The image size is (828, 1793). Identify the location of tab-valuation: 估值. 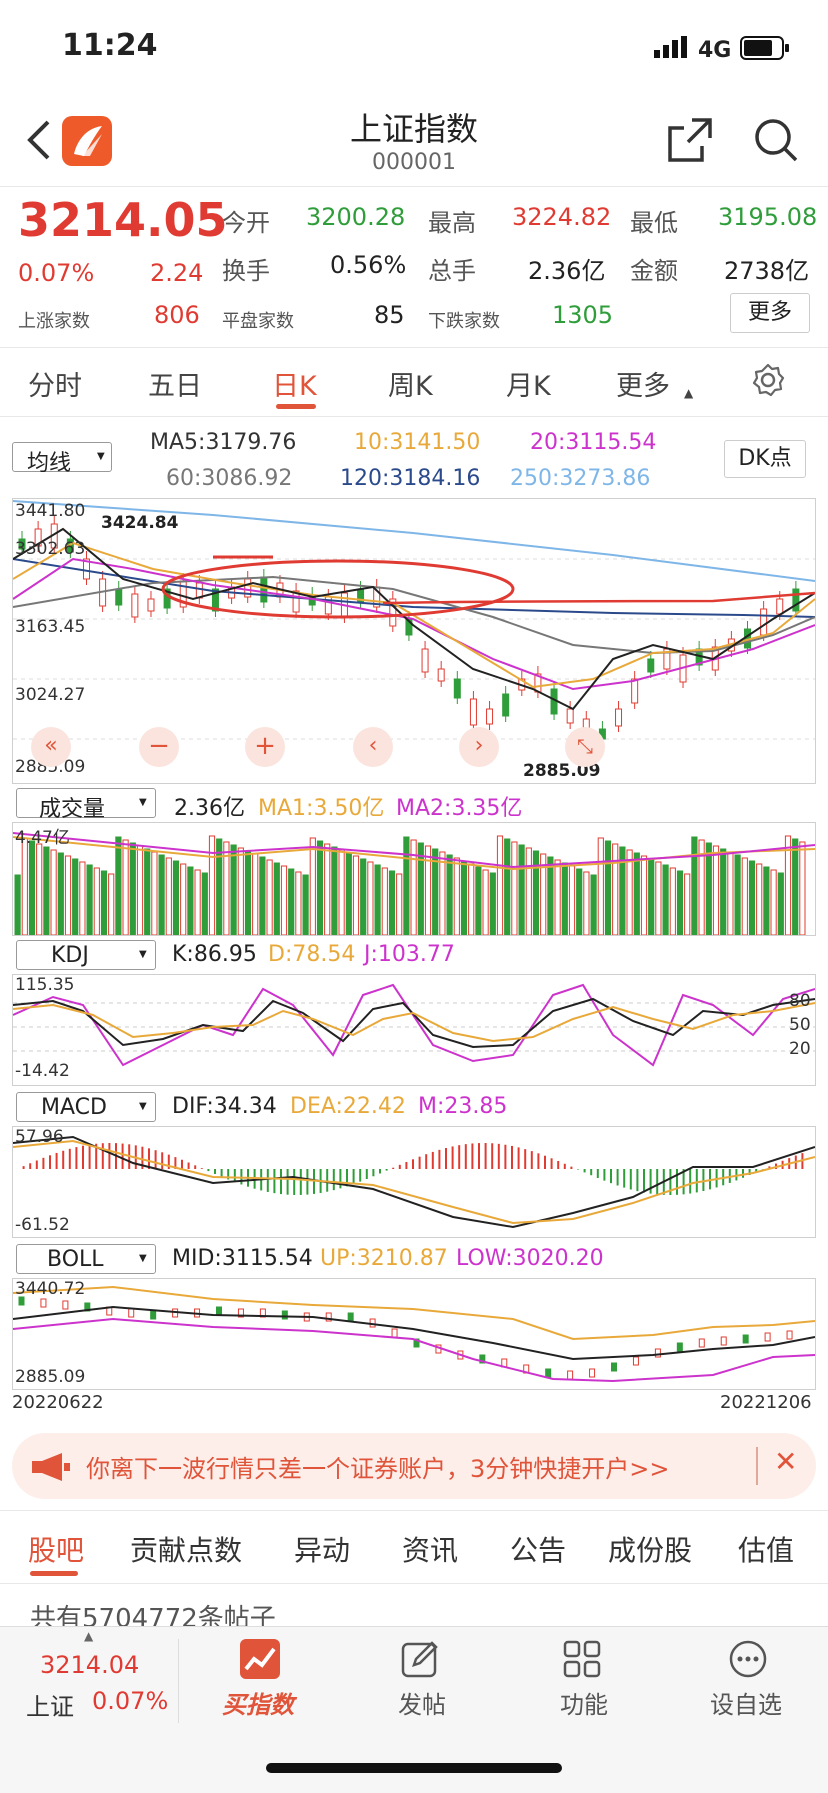
(766, 1550).